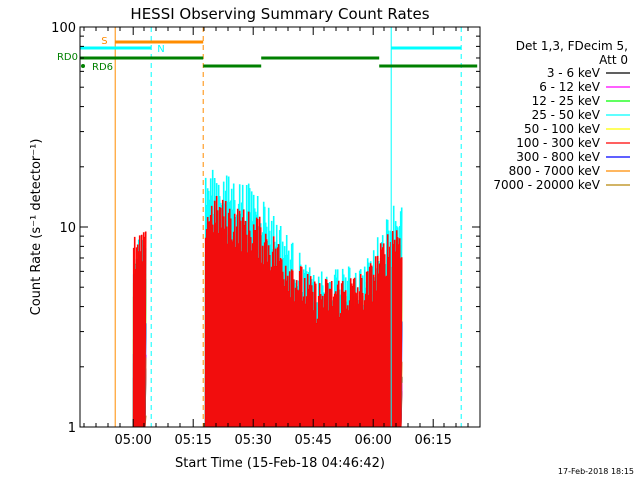 The width and height of the screenshot is (640, 484). I want to click on legend-label-100-300-kev: 100 - 300 keV, so click(558, 143).